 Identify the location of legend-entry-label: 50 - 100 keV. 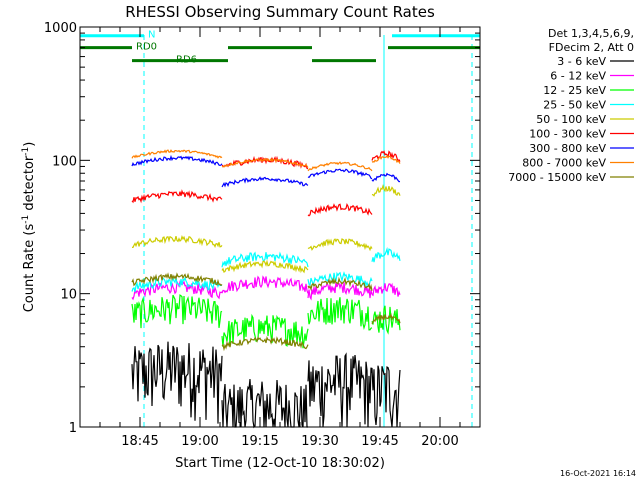
(571, 119).